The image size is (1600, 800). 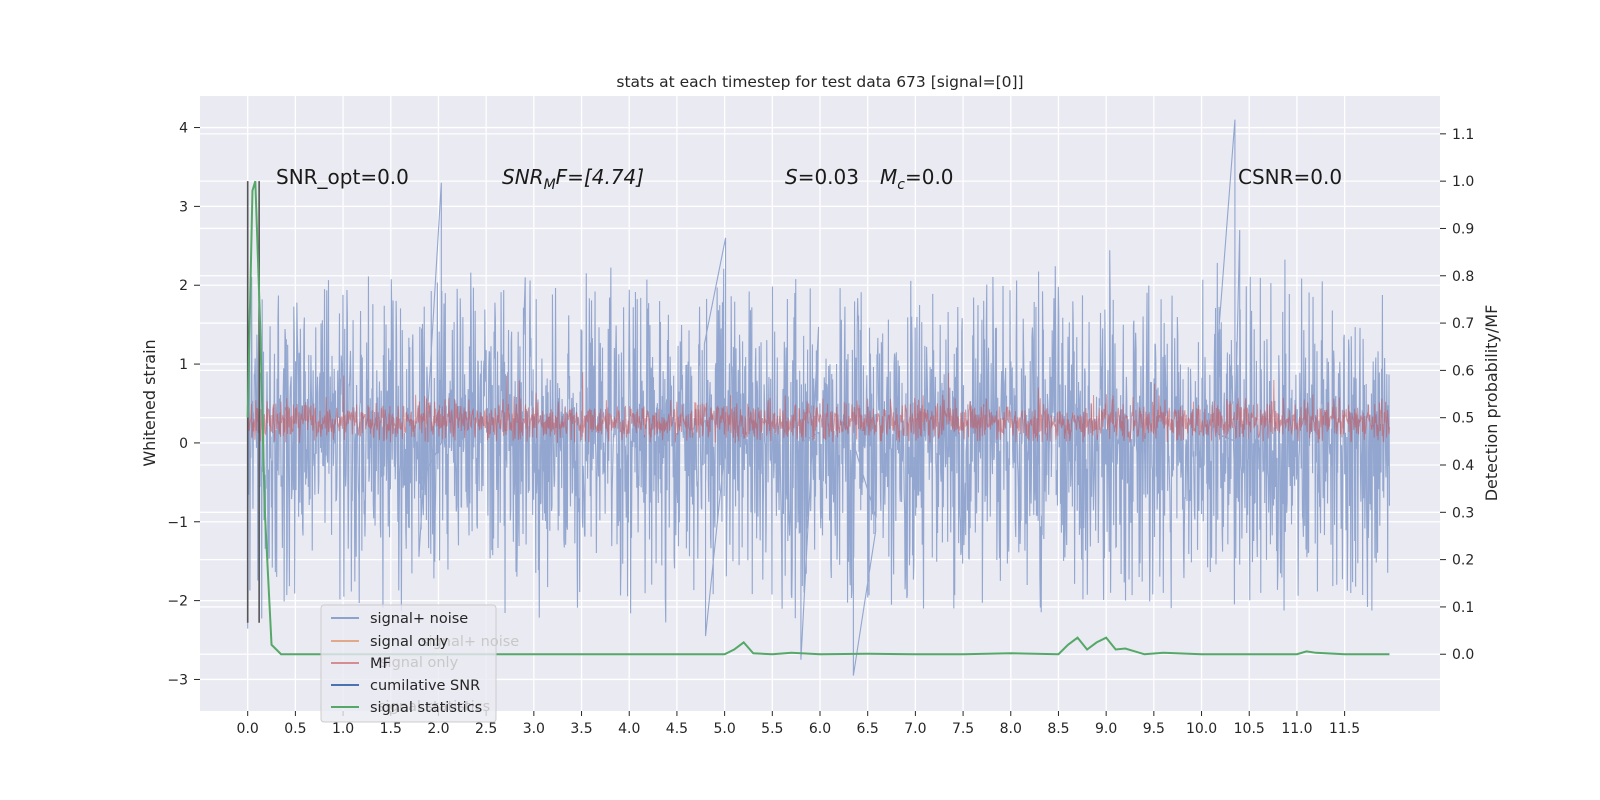 I want to click on y-axis-ticks: 4 3 2 1 0 −1 −2 −3, so click(x=183, y=404).